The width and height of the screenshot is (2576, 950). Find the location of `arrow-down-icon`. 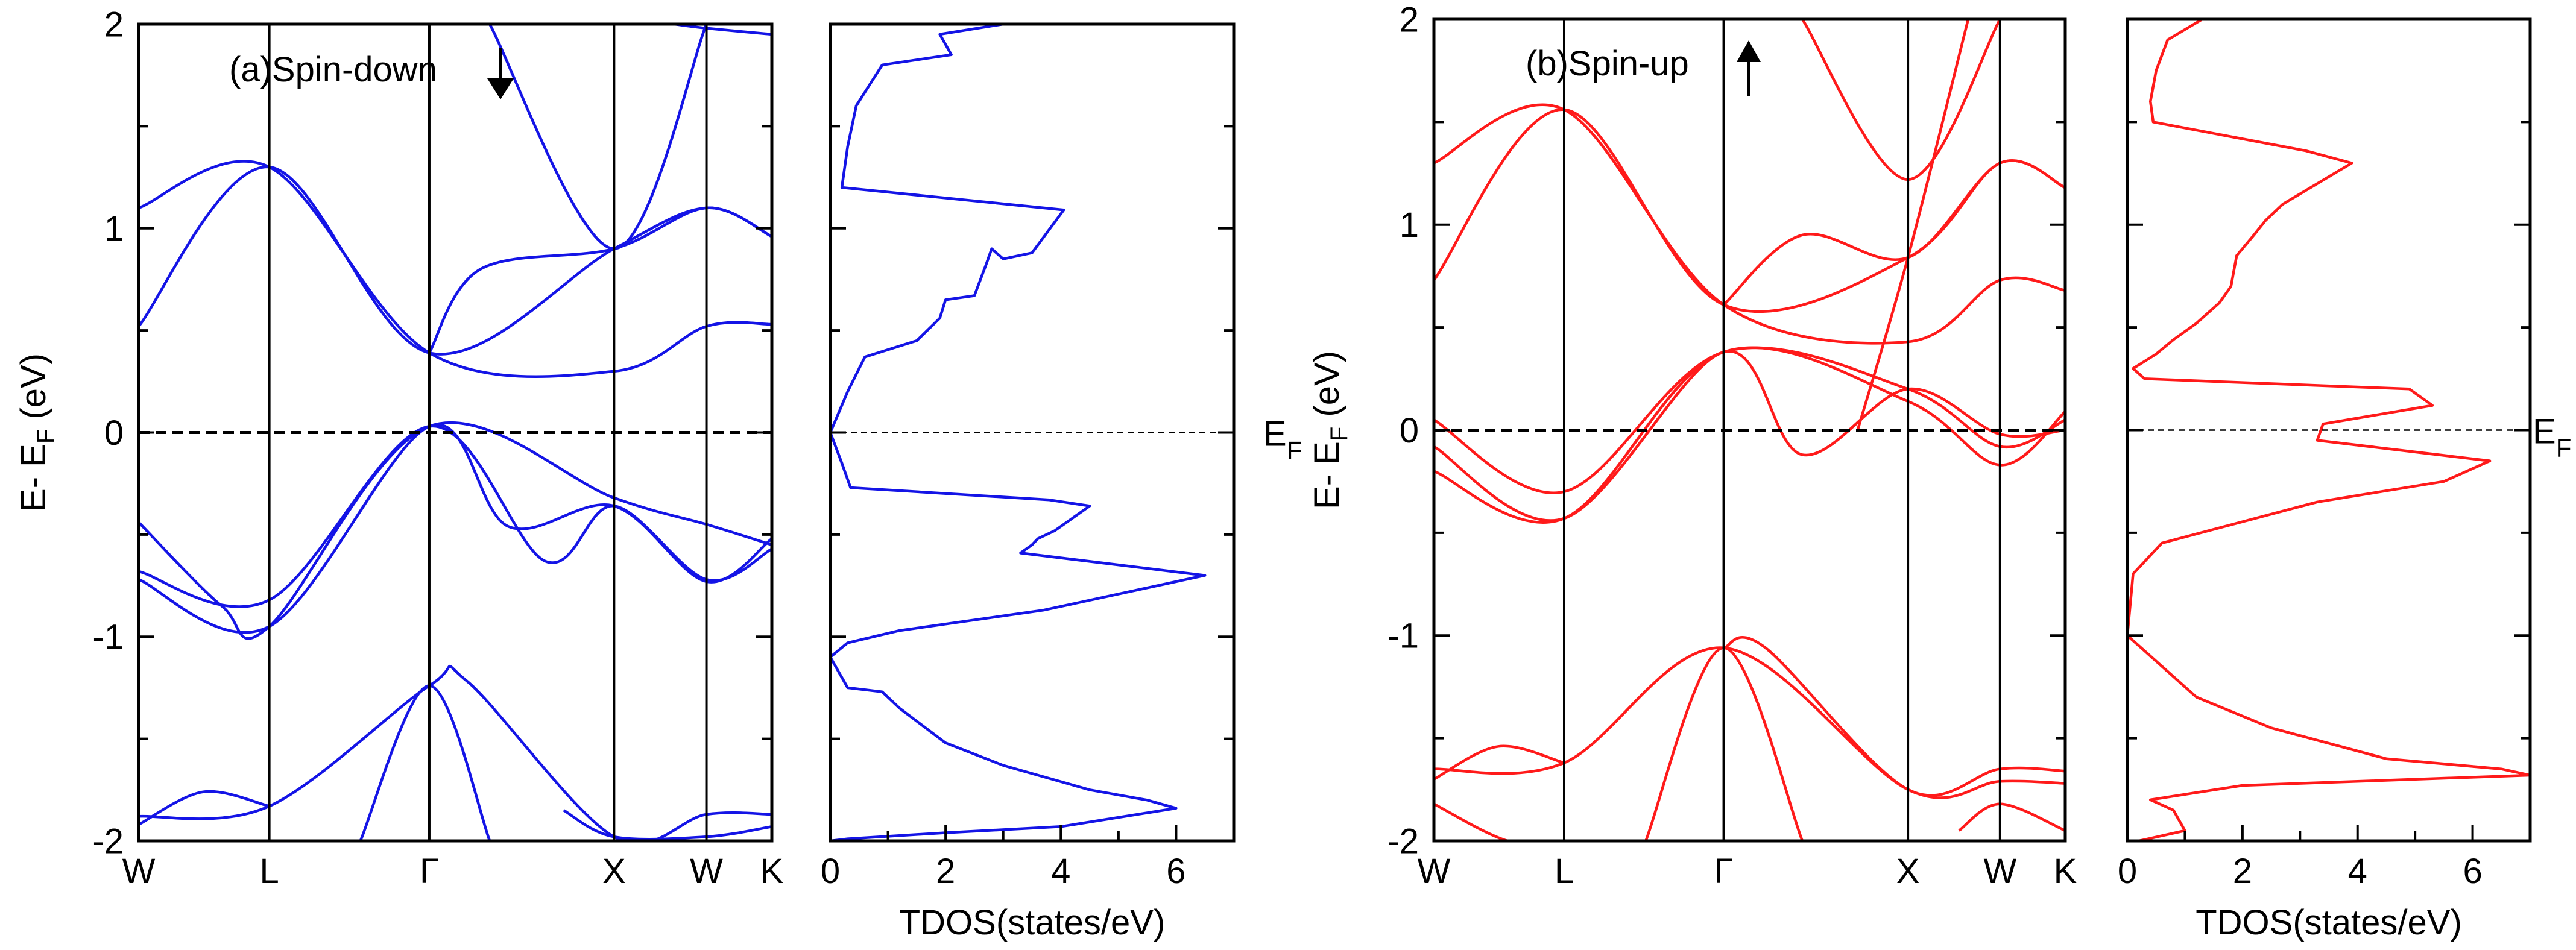

arrow-down-icon is located at coordinates (500, 73).